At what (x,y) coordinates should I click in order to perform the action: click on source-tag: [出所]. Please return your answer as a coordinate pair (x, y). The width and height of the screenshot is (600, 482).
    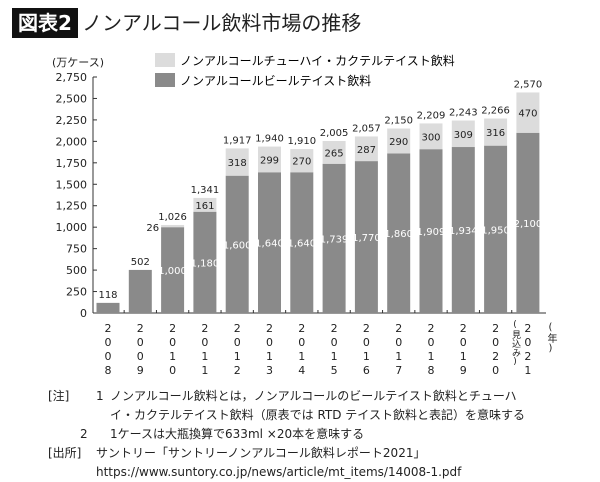
    Looking at the image, I should click on (65, 453).